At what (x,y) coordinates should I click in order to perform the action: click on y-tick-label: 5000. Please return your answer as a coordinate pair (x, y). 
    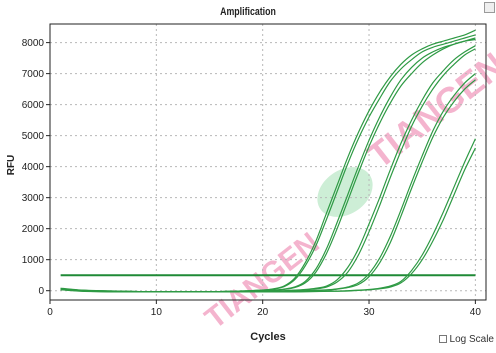
    Looking at the image, I should click on (33, 136).